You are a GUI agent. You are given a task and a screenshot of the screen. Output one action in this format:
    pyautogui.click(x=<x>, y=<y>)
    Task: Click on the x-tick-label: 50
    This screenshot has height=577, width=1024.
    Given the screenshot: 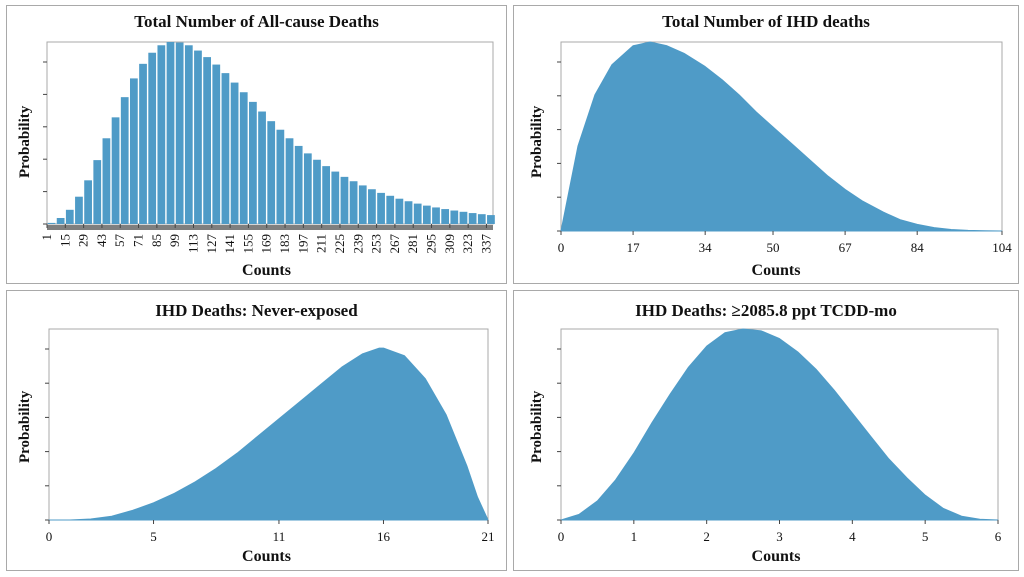 What is the action you would take?
    pyautogui.click(x=773, y=247)
    